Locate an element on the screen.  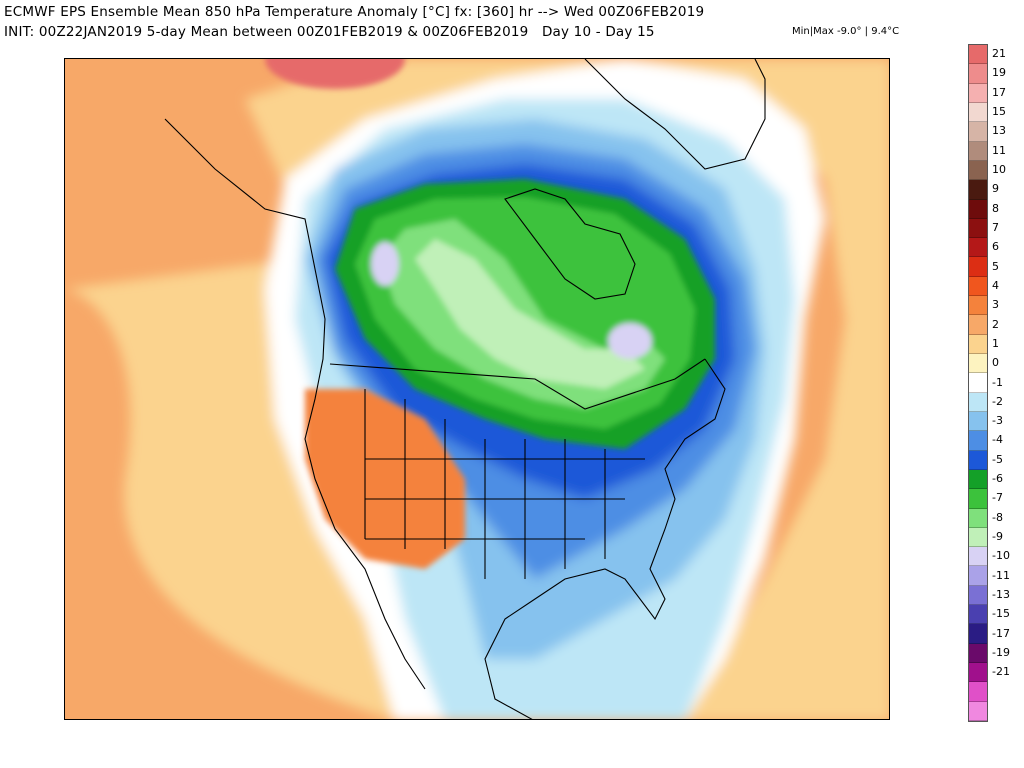
color-scale-label: -17 is located at coordinates (1001, 633).